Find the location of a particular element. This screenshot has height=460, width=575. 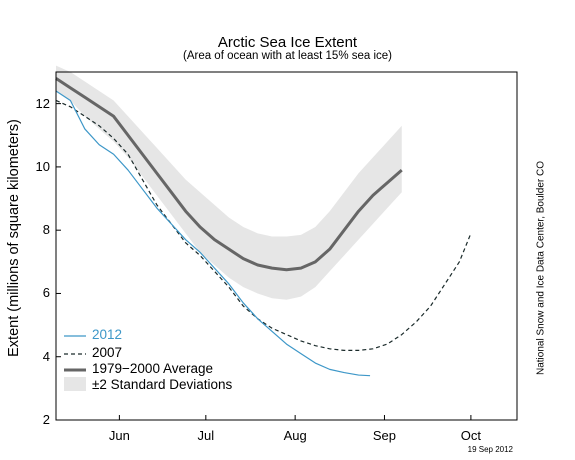

legend-swatch-2012 is located at coordinates (75, 334).